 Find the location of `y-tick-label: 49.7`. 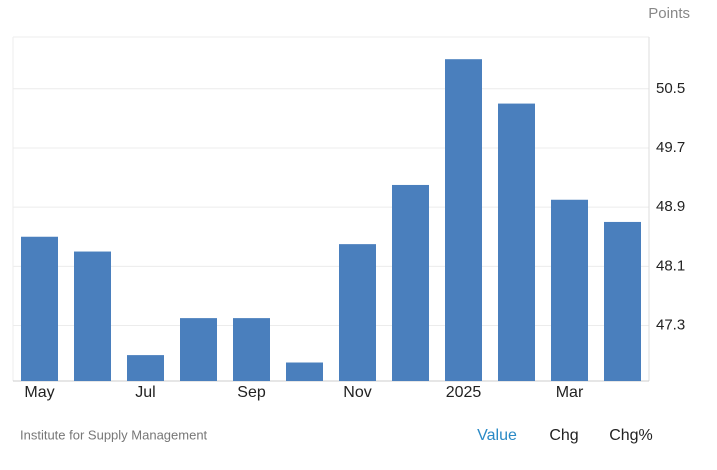

y-tick-label: 49.7 is located at coordinates (670, 147).